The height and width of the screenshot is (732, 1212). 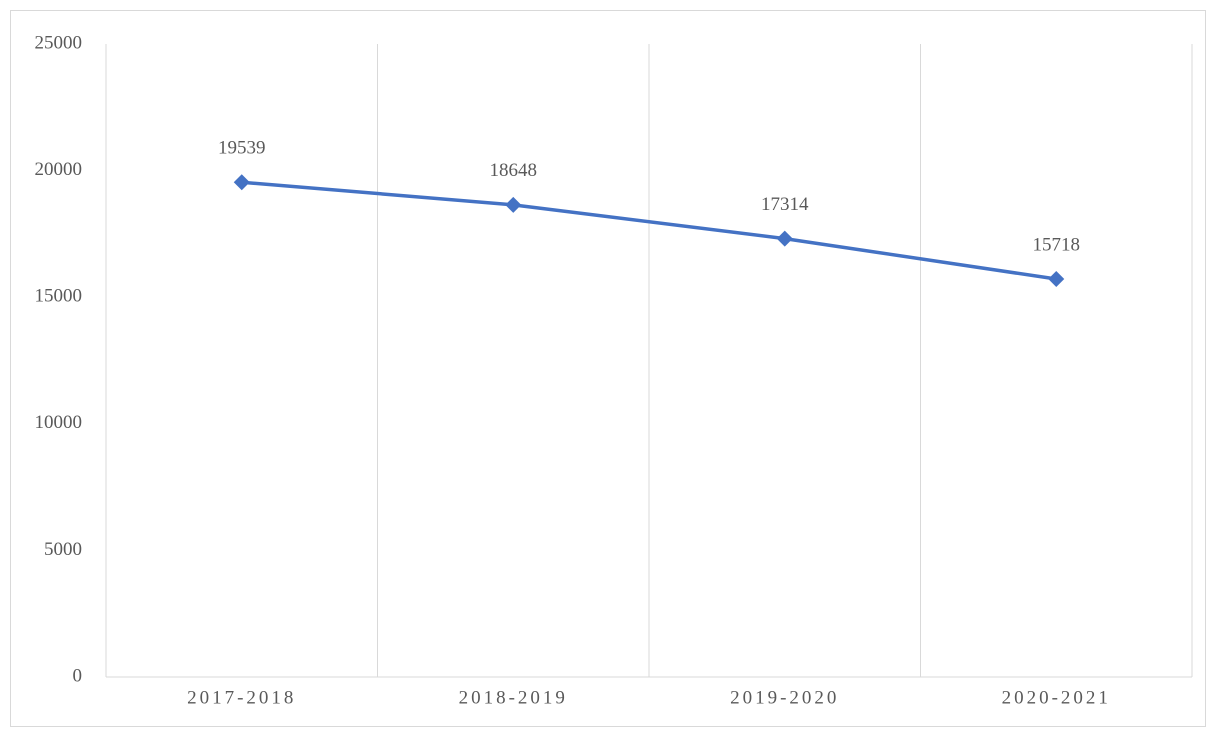 What do you see at coordinates (785, 204) in the screenshot?
I see `data-label: 17314` at bounding box center [785, 204].